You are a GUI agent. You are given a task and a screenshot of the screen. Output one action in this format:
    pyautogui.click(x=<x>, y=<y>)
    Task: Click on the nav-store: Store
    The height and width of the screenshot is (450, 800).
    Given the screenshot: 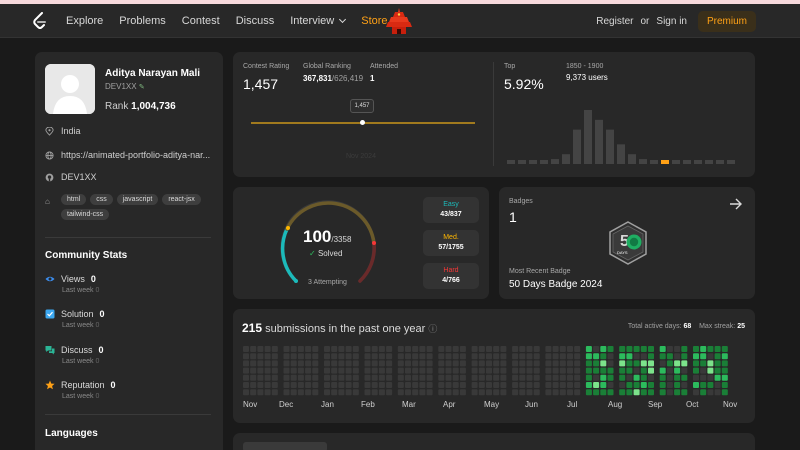 What is the action you would take?
    pyautogui.click(x=380, y=21)
    